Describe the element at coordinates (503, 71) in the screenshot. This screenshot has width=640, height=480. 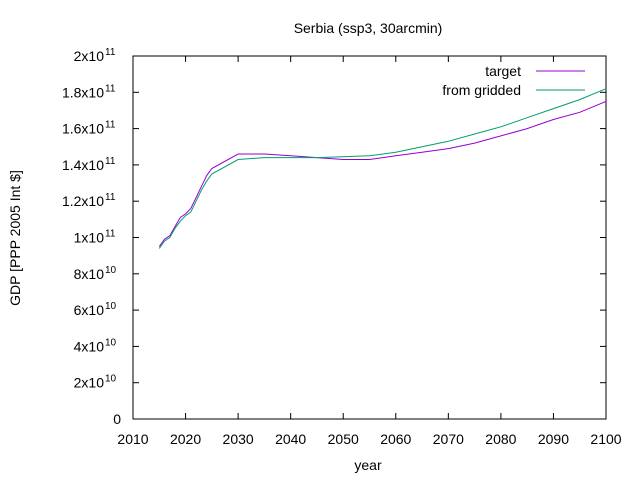
I see `legend-label: target` at that location.